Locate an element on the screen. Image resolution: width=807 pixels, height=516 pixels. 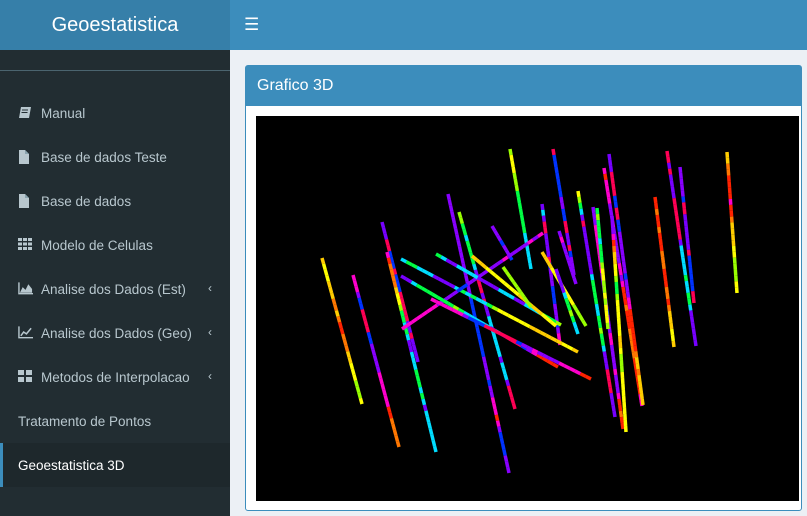
sidebar-item-modelo-de-celulas: Modelo de Celulas is located at coordinates (115, 245).